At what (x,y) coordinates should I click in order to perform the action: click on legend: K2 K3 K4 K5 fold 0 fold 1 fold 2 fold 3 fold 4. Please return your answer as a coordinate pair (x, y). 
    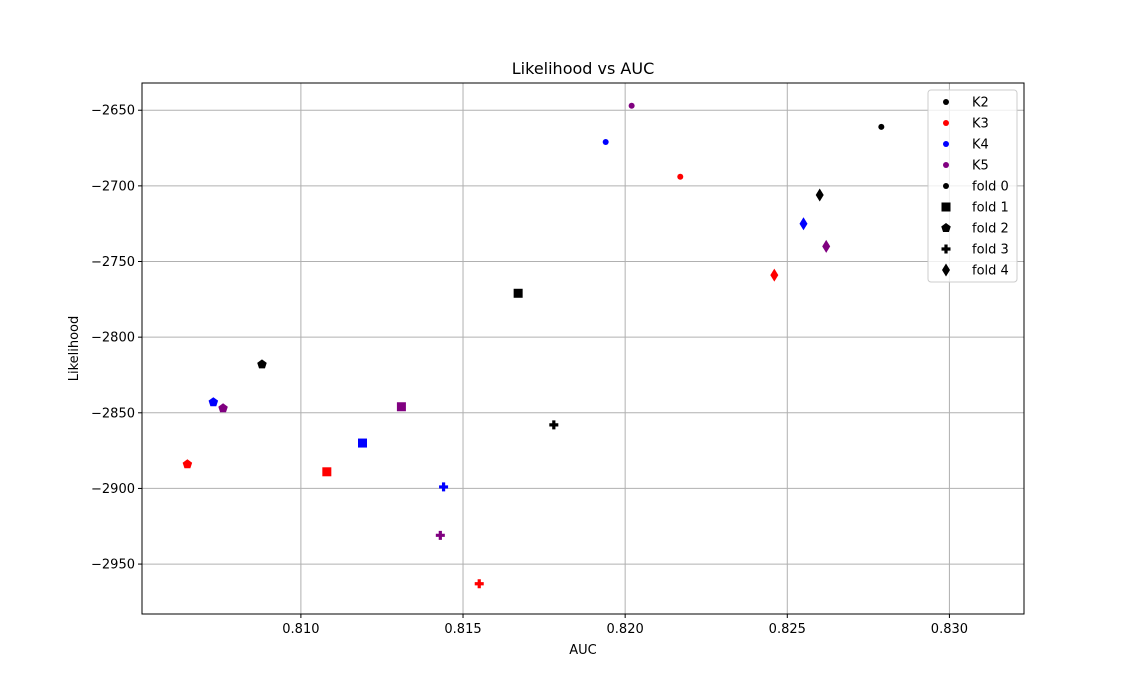
    Looking at the image, I should click on (972, 186).